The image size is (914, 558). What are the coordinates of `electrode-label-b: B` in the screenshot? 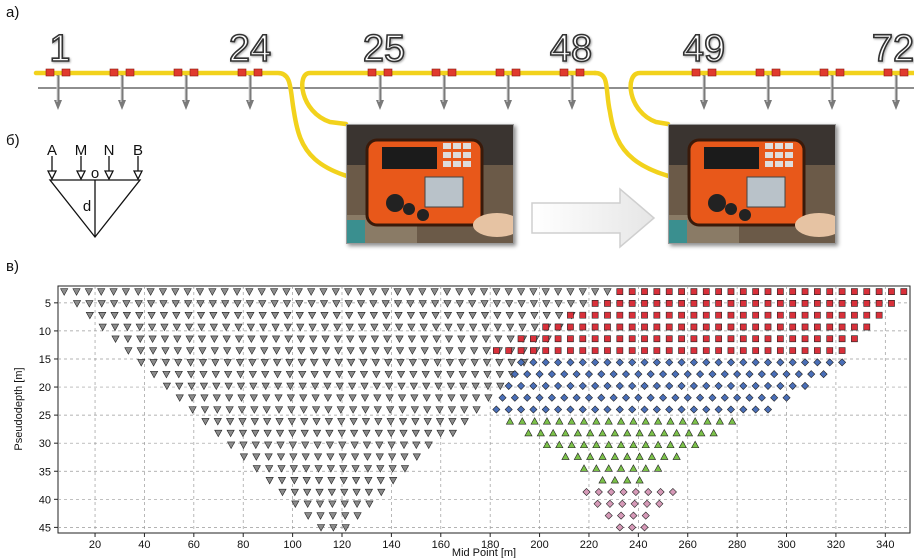 It's located at (138, 150).